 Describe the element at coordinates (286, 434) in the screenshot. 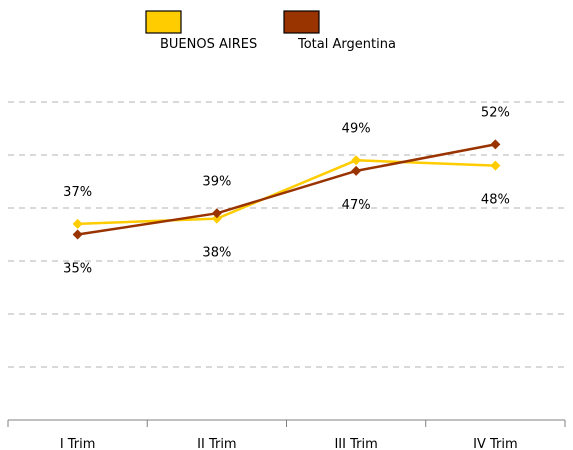

I see `x-axis: I Trim II Trim III Trim IV Trim` at that location.